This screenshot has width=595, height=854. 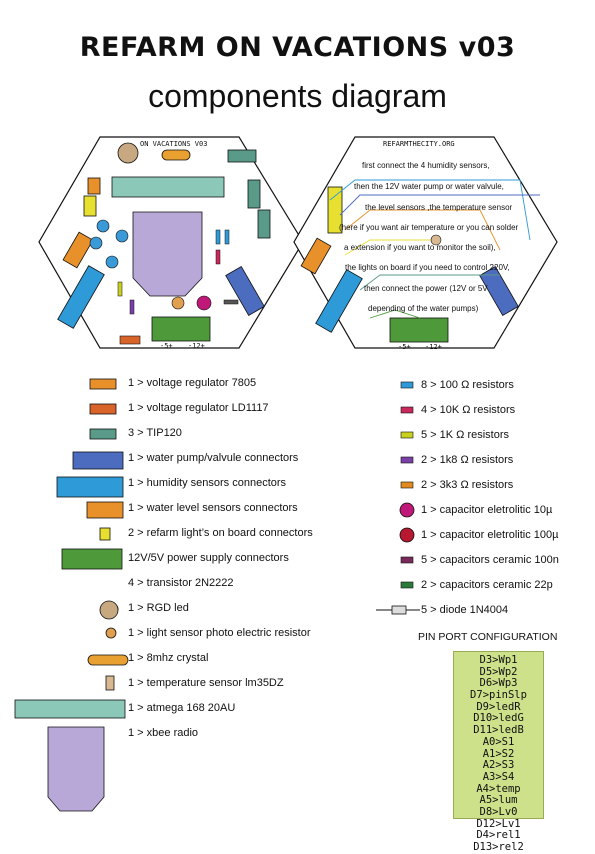 What do you see at coordinates (166, 346) in the screenshot?
I see `left-board-bottom-1: -5+` at bounding box center [166, 346].